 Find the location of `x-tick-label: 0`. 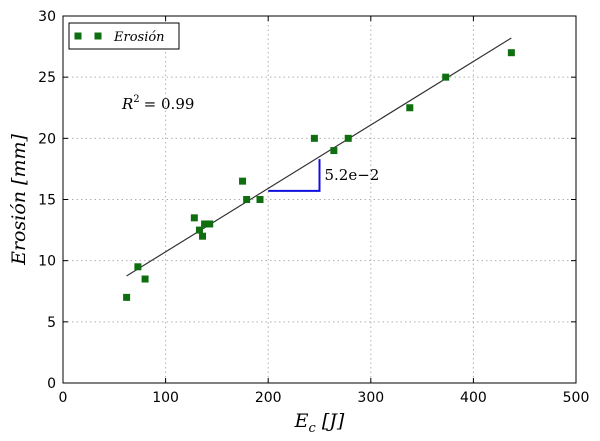

x-tick-label: 0 is located at coordinates (63, 398).